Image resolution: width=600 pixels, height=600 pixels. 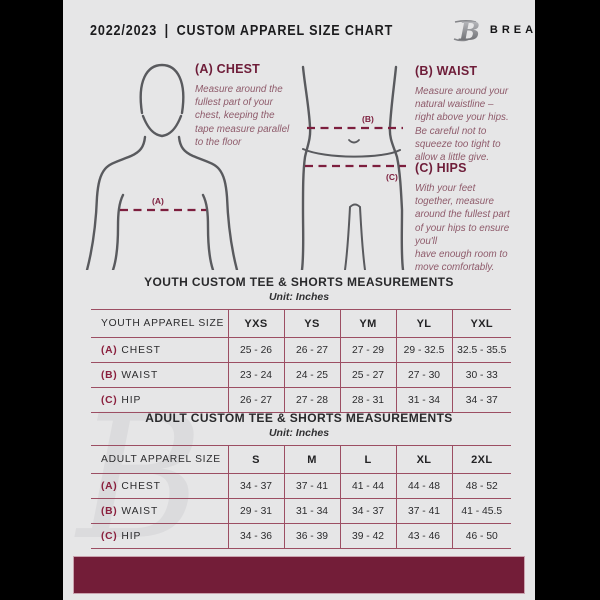 What do you see at coordinates (367, 400) in the screenshot?
I see `size-value-cell: 28 - 31` at bounding box center [367, 400].